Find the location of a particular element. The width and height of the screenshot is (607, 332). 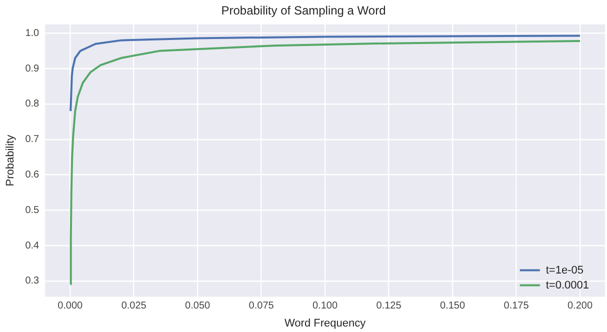

x-tick-label: 0.025 is located at coordinates (134, 306).